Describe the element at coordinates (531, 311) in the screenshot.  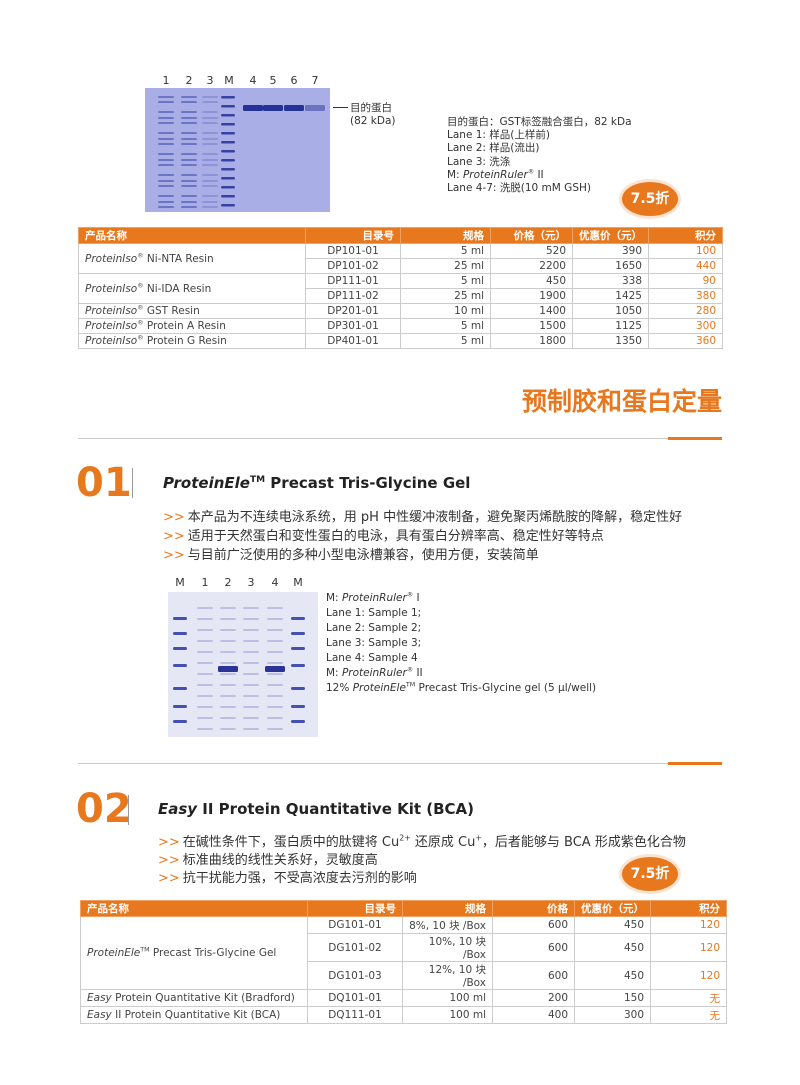
I see `table-cell: 1400` at that location.